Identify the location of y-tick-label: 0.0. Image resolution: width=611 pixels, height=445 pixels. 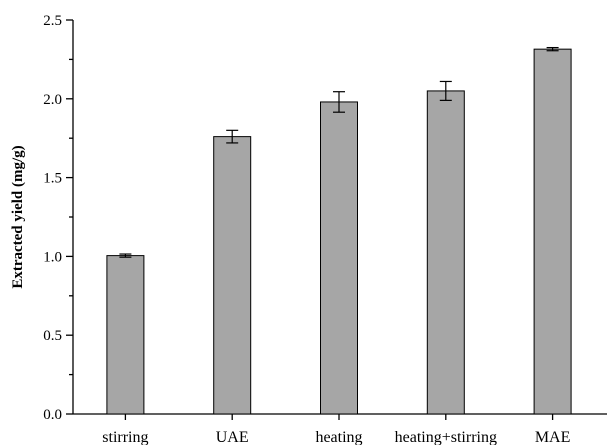
(52, 415).